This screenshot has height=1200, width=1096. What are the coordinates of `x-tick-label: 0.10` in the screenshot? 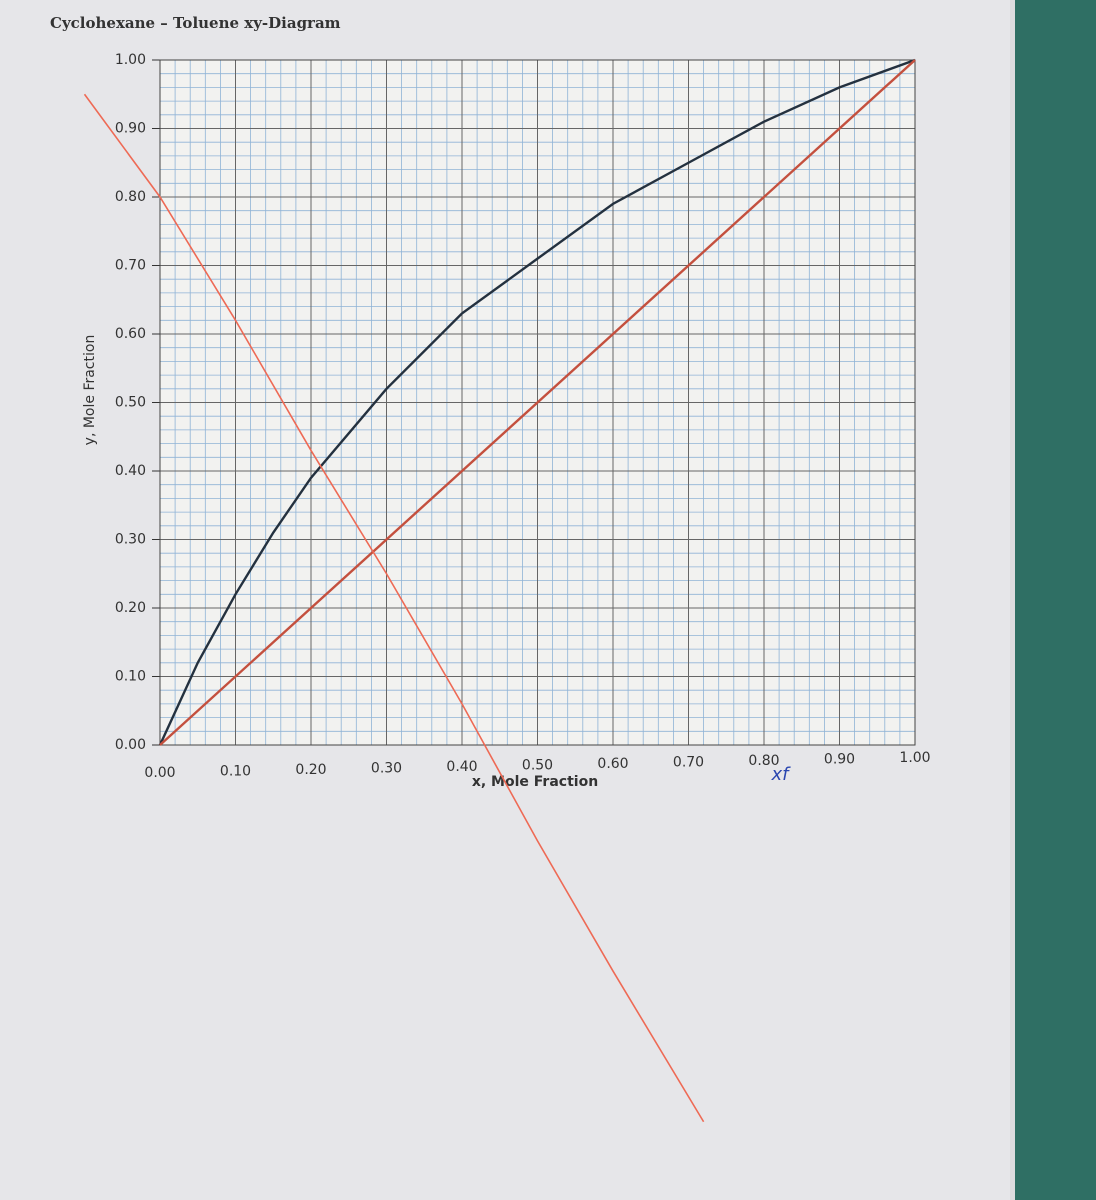 It's located at (235, 772).